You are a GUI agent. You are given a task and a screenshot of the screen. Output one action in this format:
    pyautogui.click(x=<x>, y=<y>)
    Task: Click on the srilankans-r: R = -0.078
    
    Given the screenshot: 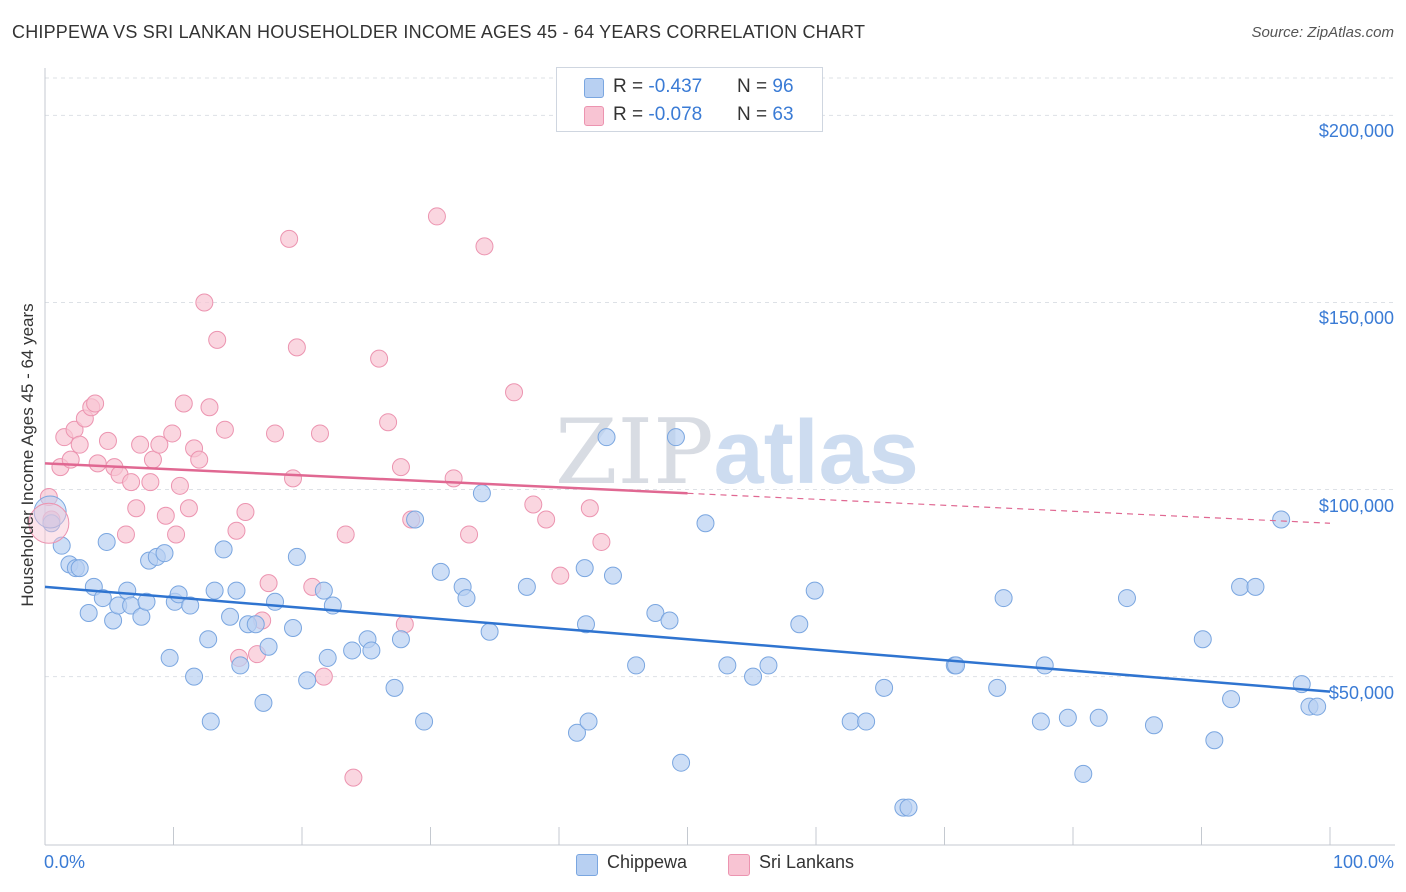 What is the action you would take?
    pyautogui.click(x=657, y=115)
    